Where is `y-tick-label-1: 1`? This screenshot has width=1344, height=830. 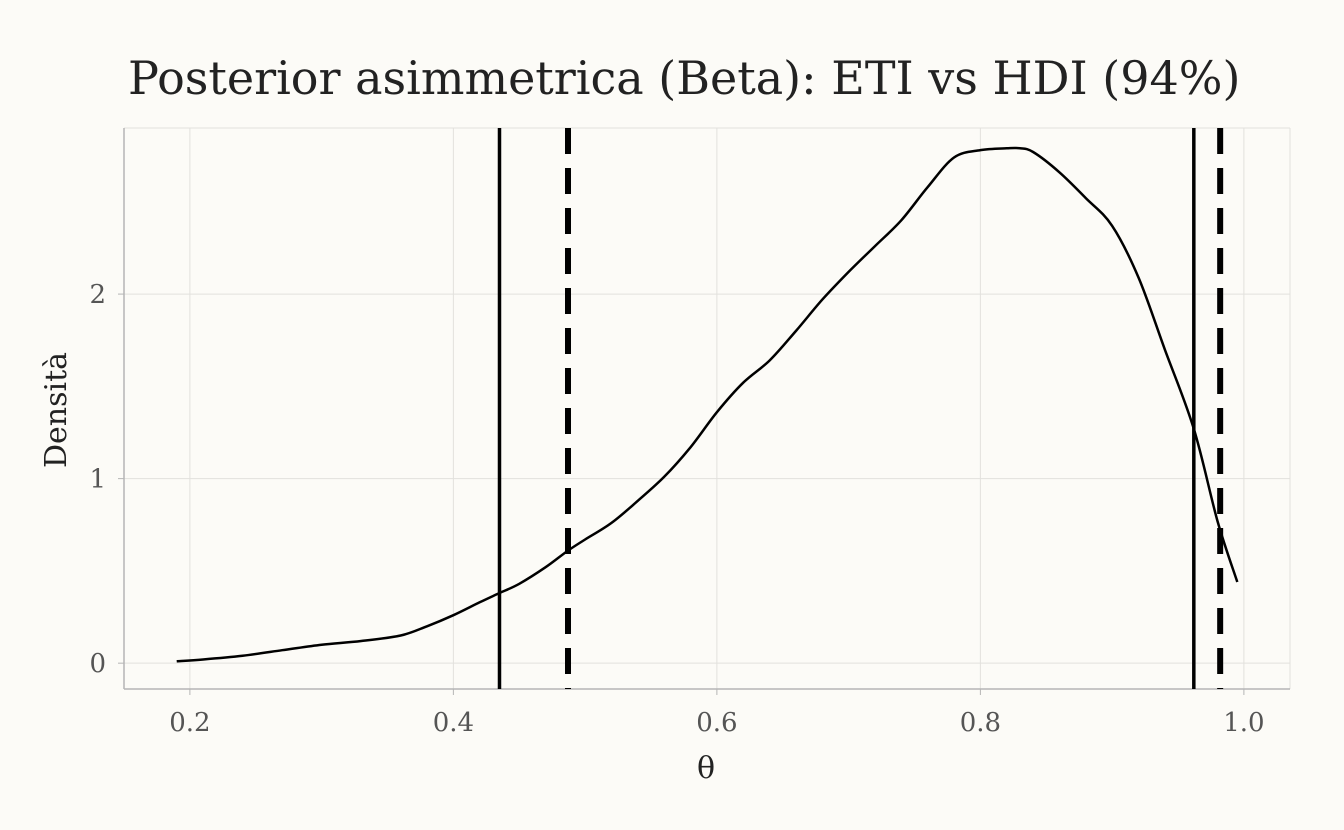 y-tick-label-1: 1 is located at coordinates (97, 480).